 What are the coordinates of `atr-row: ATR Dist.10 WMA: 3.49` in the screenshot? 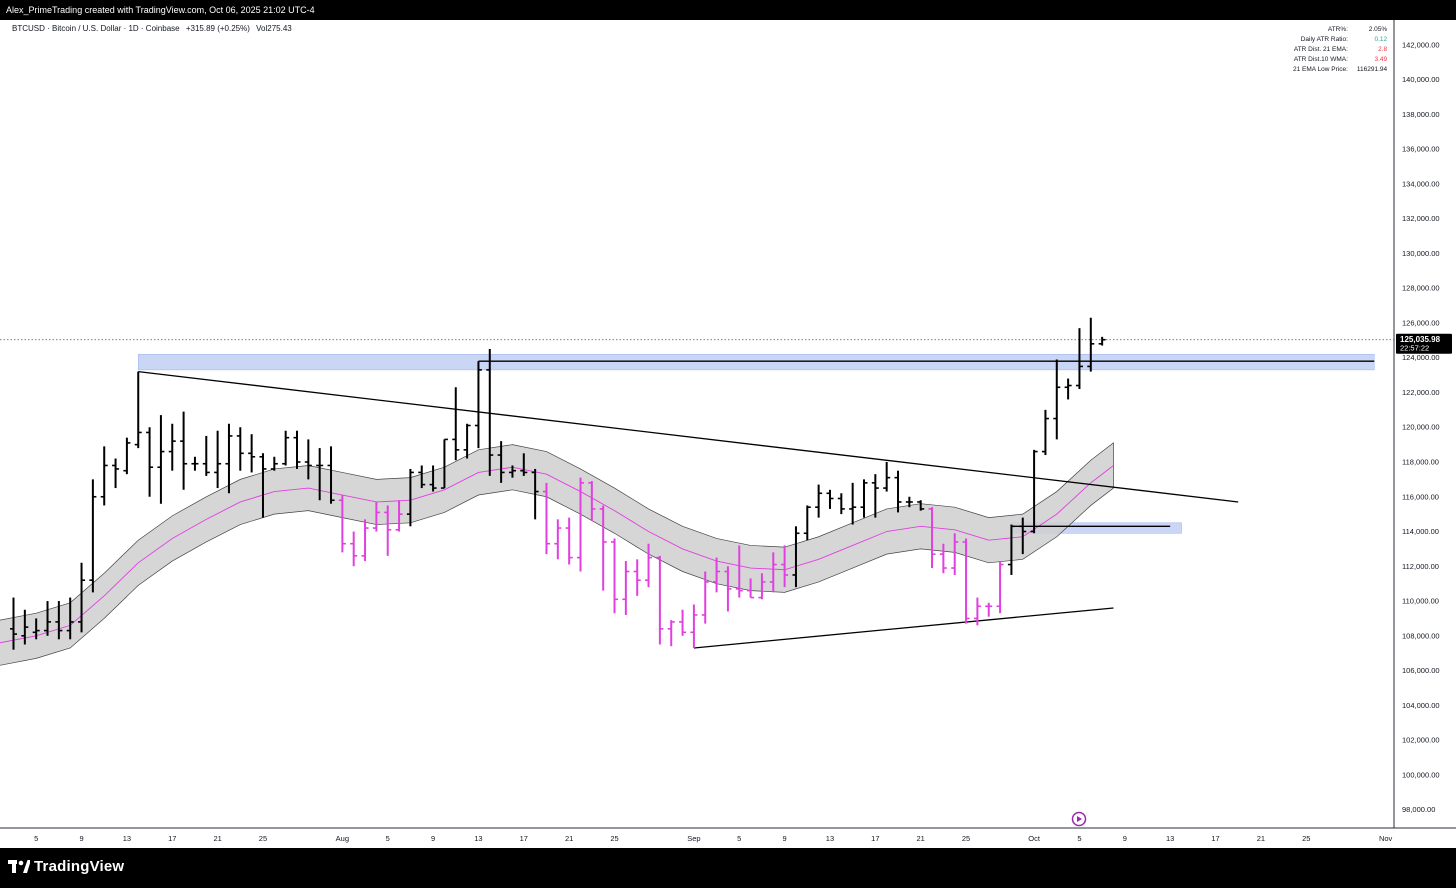 It's located at (1340, 59).